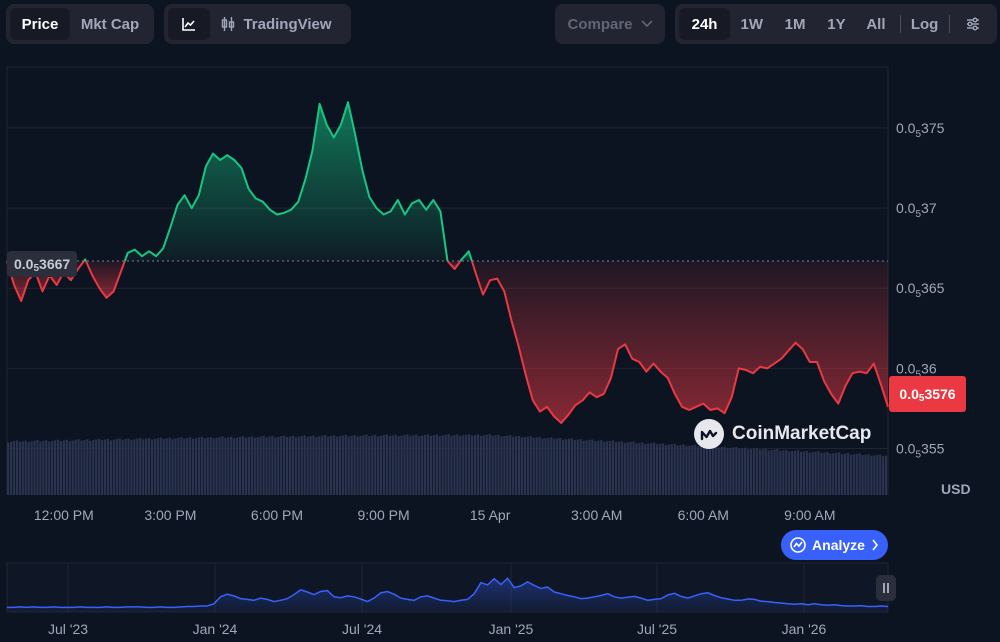 The width and height of the screenshot is (1000, 642). Describe the element at coordinates (189, 24) in the screenshot. I see `line-chart-button` at that location.